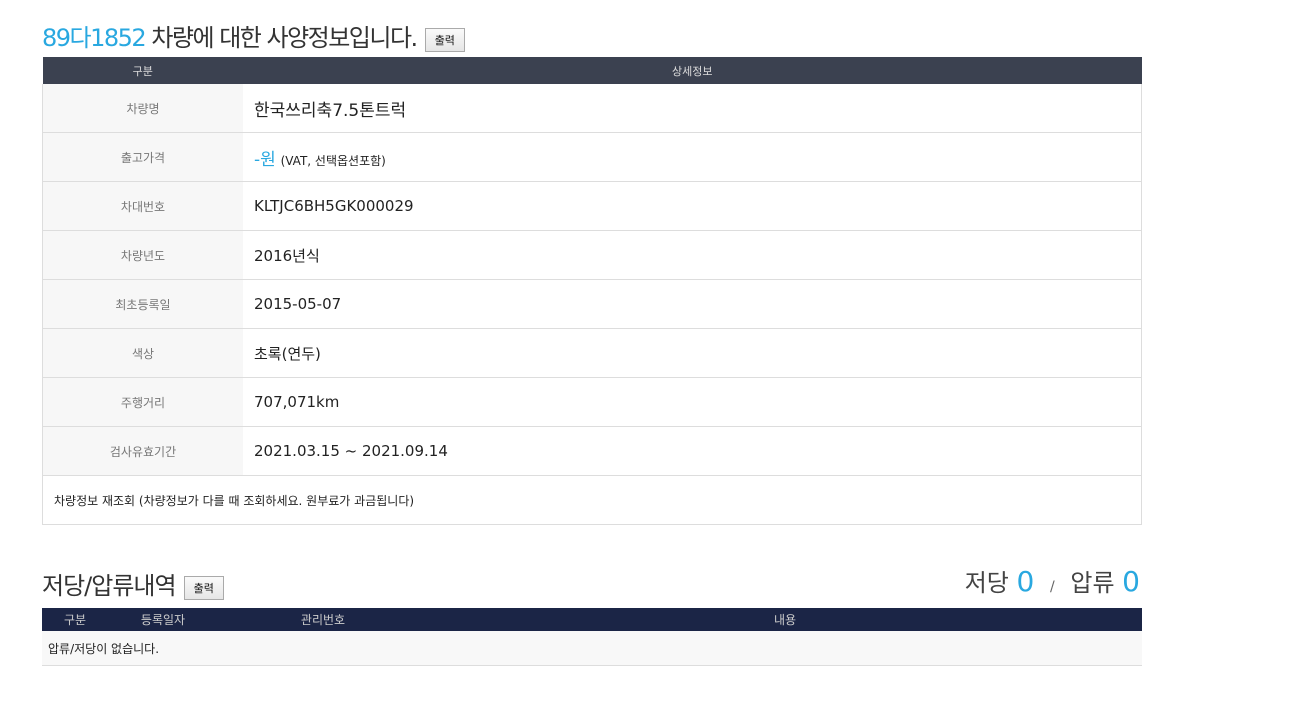 The width and height of the screenshot is (1293, 712). I want to click on row-label: 최초등록일, so click(142, 304).